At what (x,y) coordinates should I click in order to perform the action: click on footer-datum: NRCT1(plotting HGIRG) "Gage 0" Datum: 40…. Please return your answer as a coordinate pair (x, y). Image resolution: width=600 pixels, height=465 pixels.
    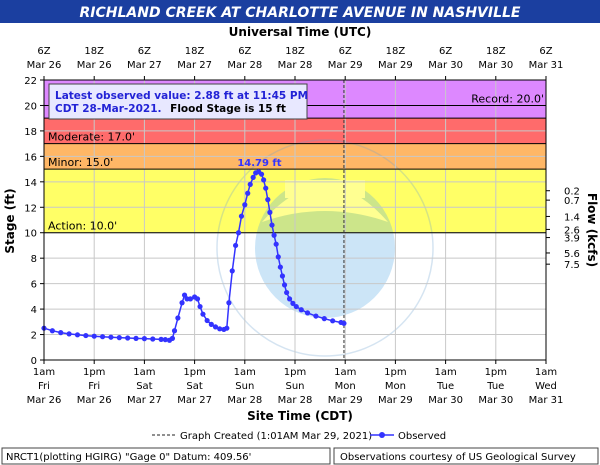
    Looking at the image, I should click on (128, 457).